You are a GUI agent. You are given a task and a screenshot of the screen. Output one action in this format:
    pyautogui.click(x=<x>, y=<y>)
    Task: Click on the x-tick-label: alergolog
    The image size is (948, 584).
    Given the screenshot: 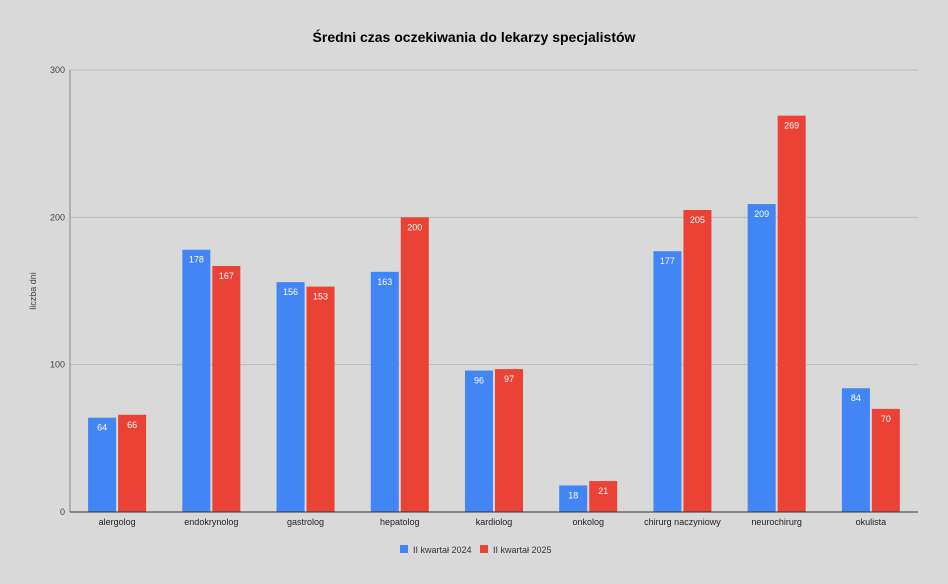 What is the action you would take?
    pyautogui.click(x=117, y=522)
    